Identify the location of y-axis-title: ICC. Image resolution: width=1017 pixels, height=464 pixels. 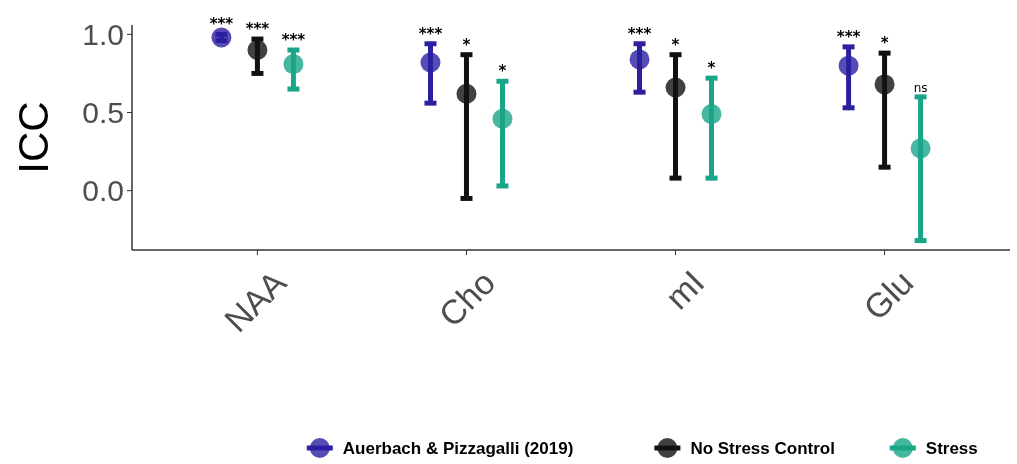
(33, 137).